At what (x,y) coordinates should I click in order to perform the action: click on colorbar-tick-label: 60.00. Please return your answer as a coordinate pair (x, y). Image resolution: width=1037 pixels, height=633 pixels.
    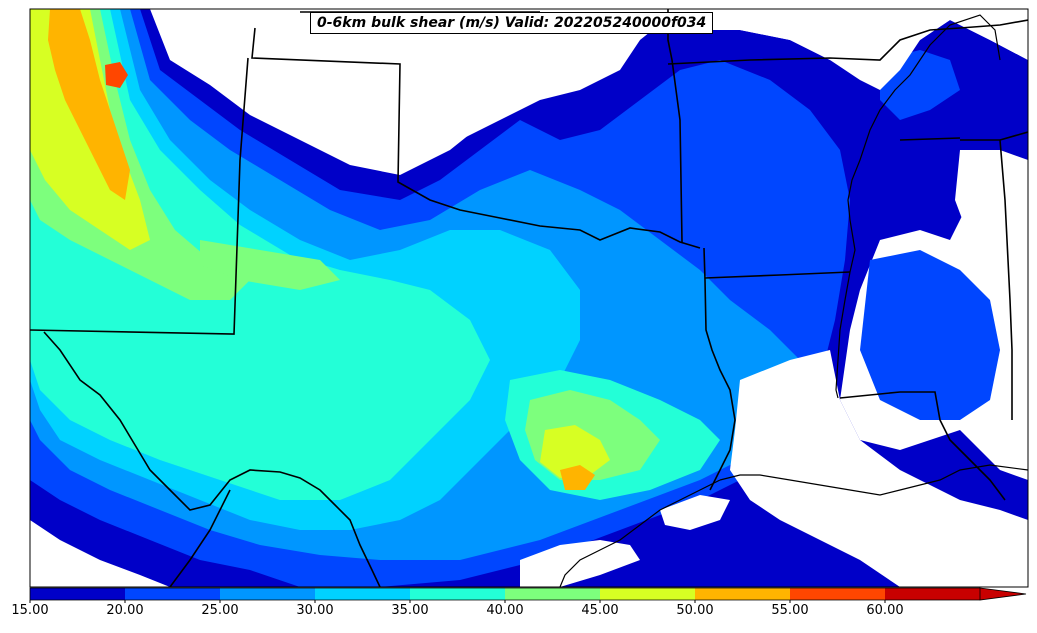
    Looking at the image, I should click on (885, 610).